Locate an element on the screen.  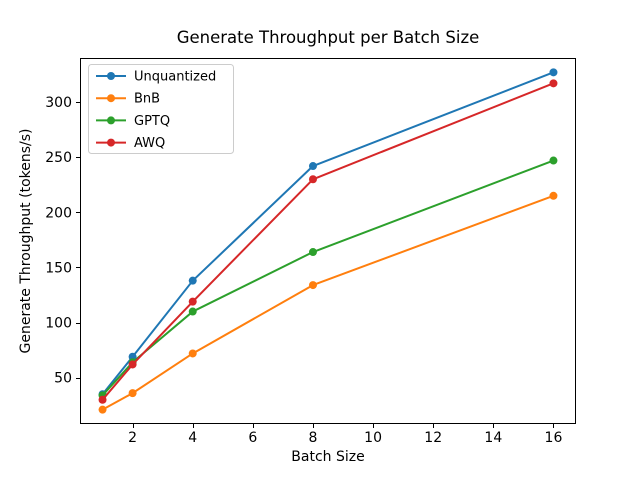
x-tick-label: 10 is located at coordinates (373, 438).